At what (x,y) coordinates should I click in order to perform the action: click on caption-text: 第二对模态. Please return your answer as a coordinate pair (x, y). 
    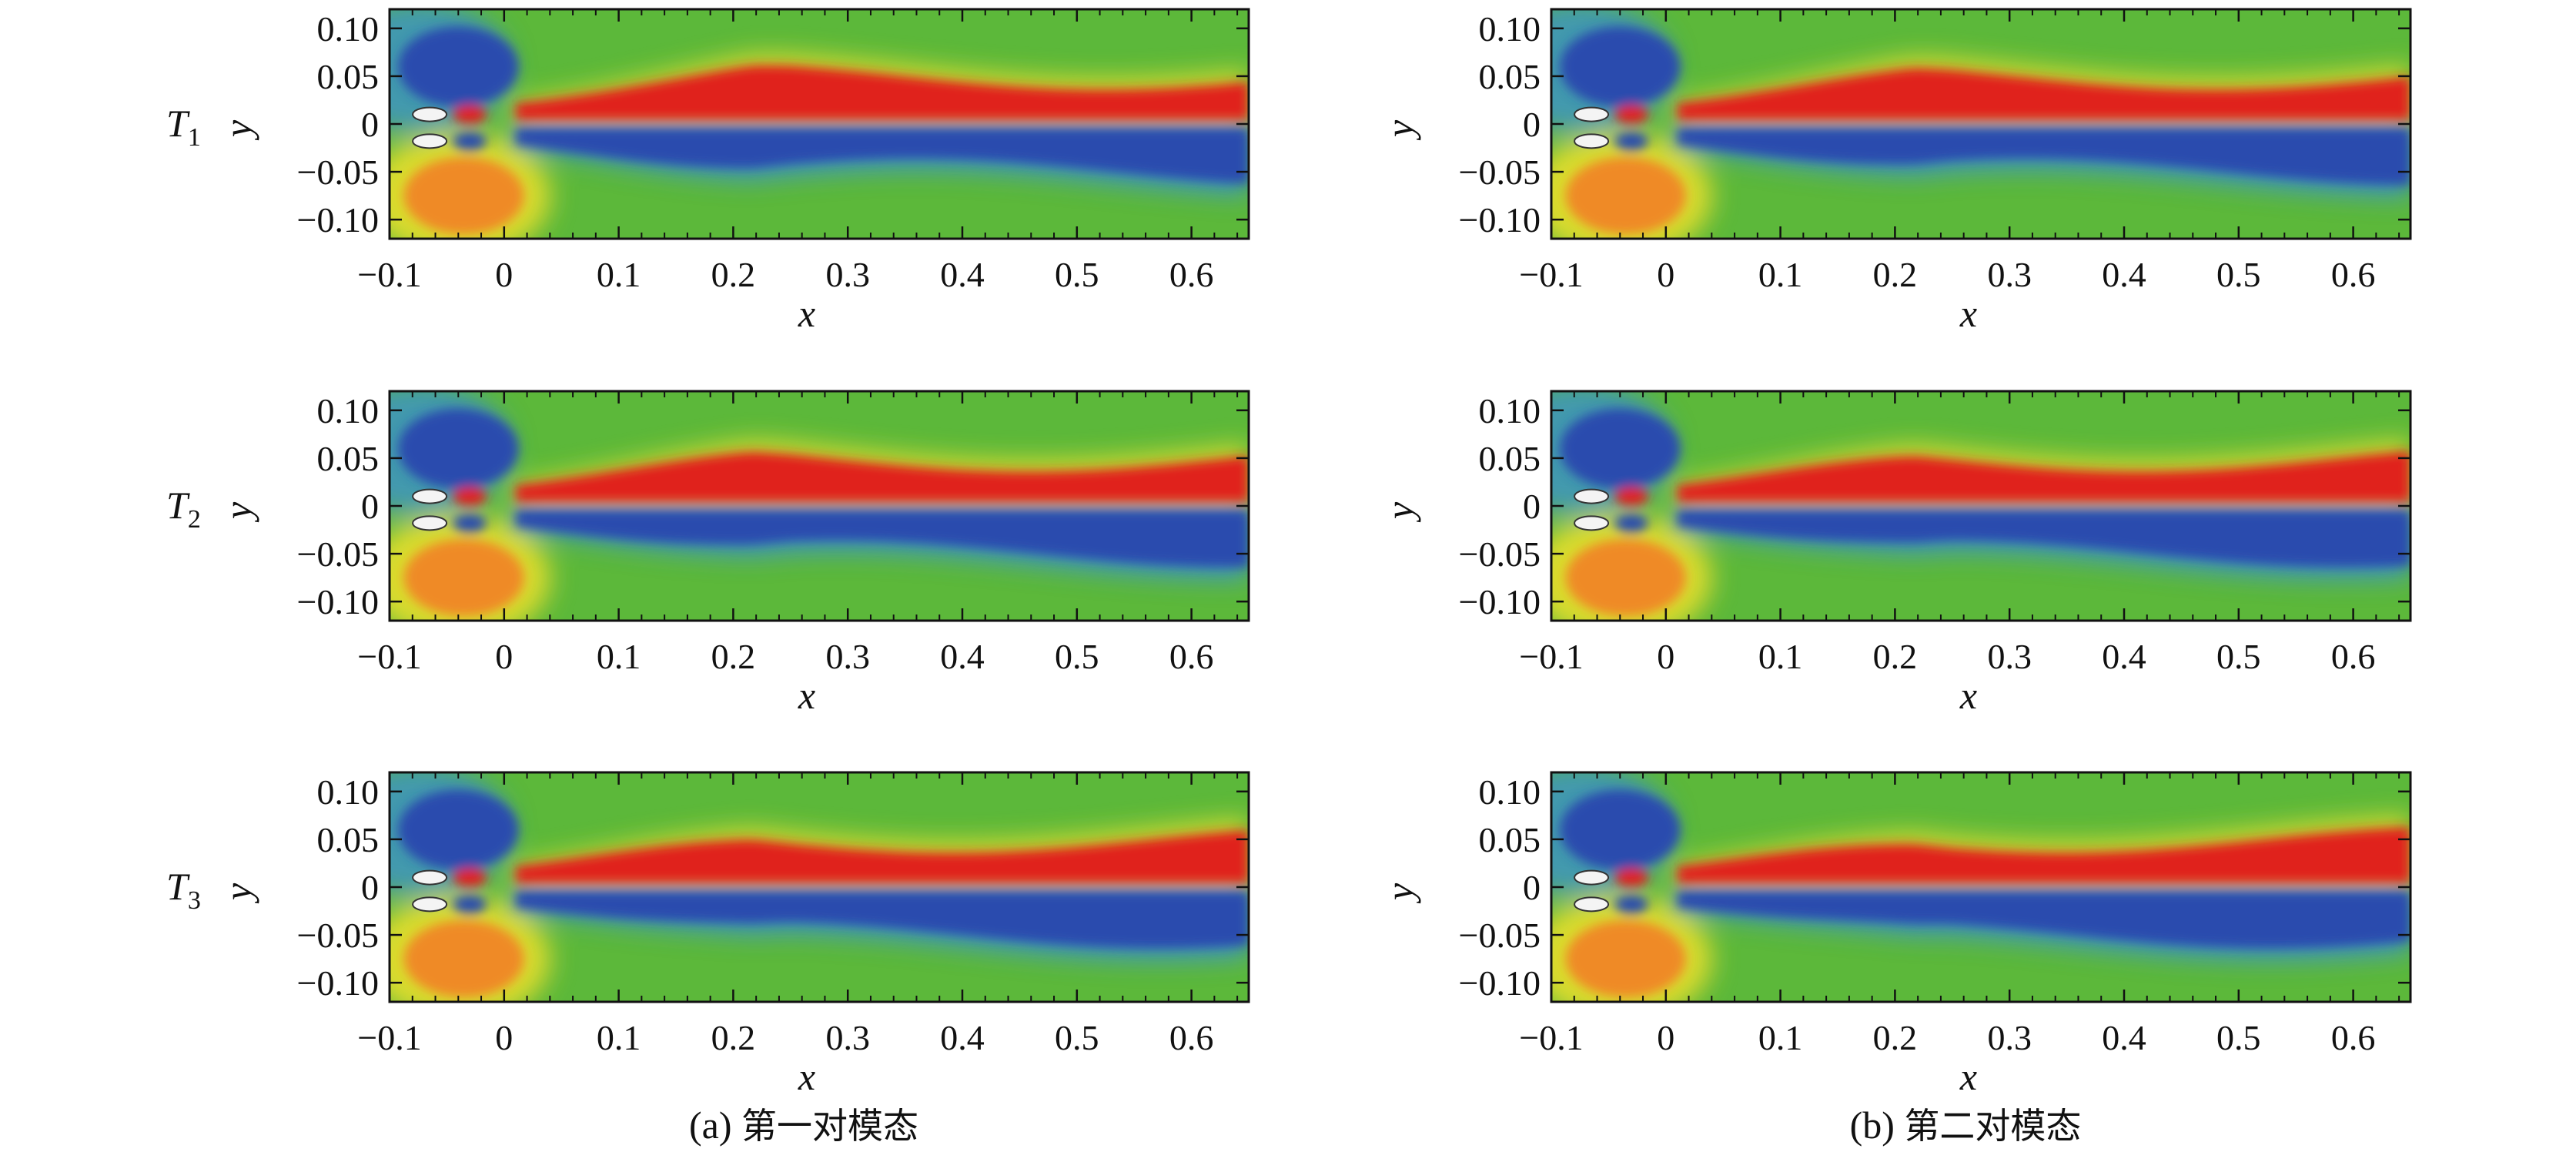
    Looking at the image, I should click on (1993, 1126).